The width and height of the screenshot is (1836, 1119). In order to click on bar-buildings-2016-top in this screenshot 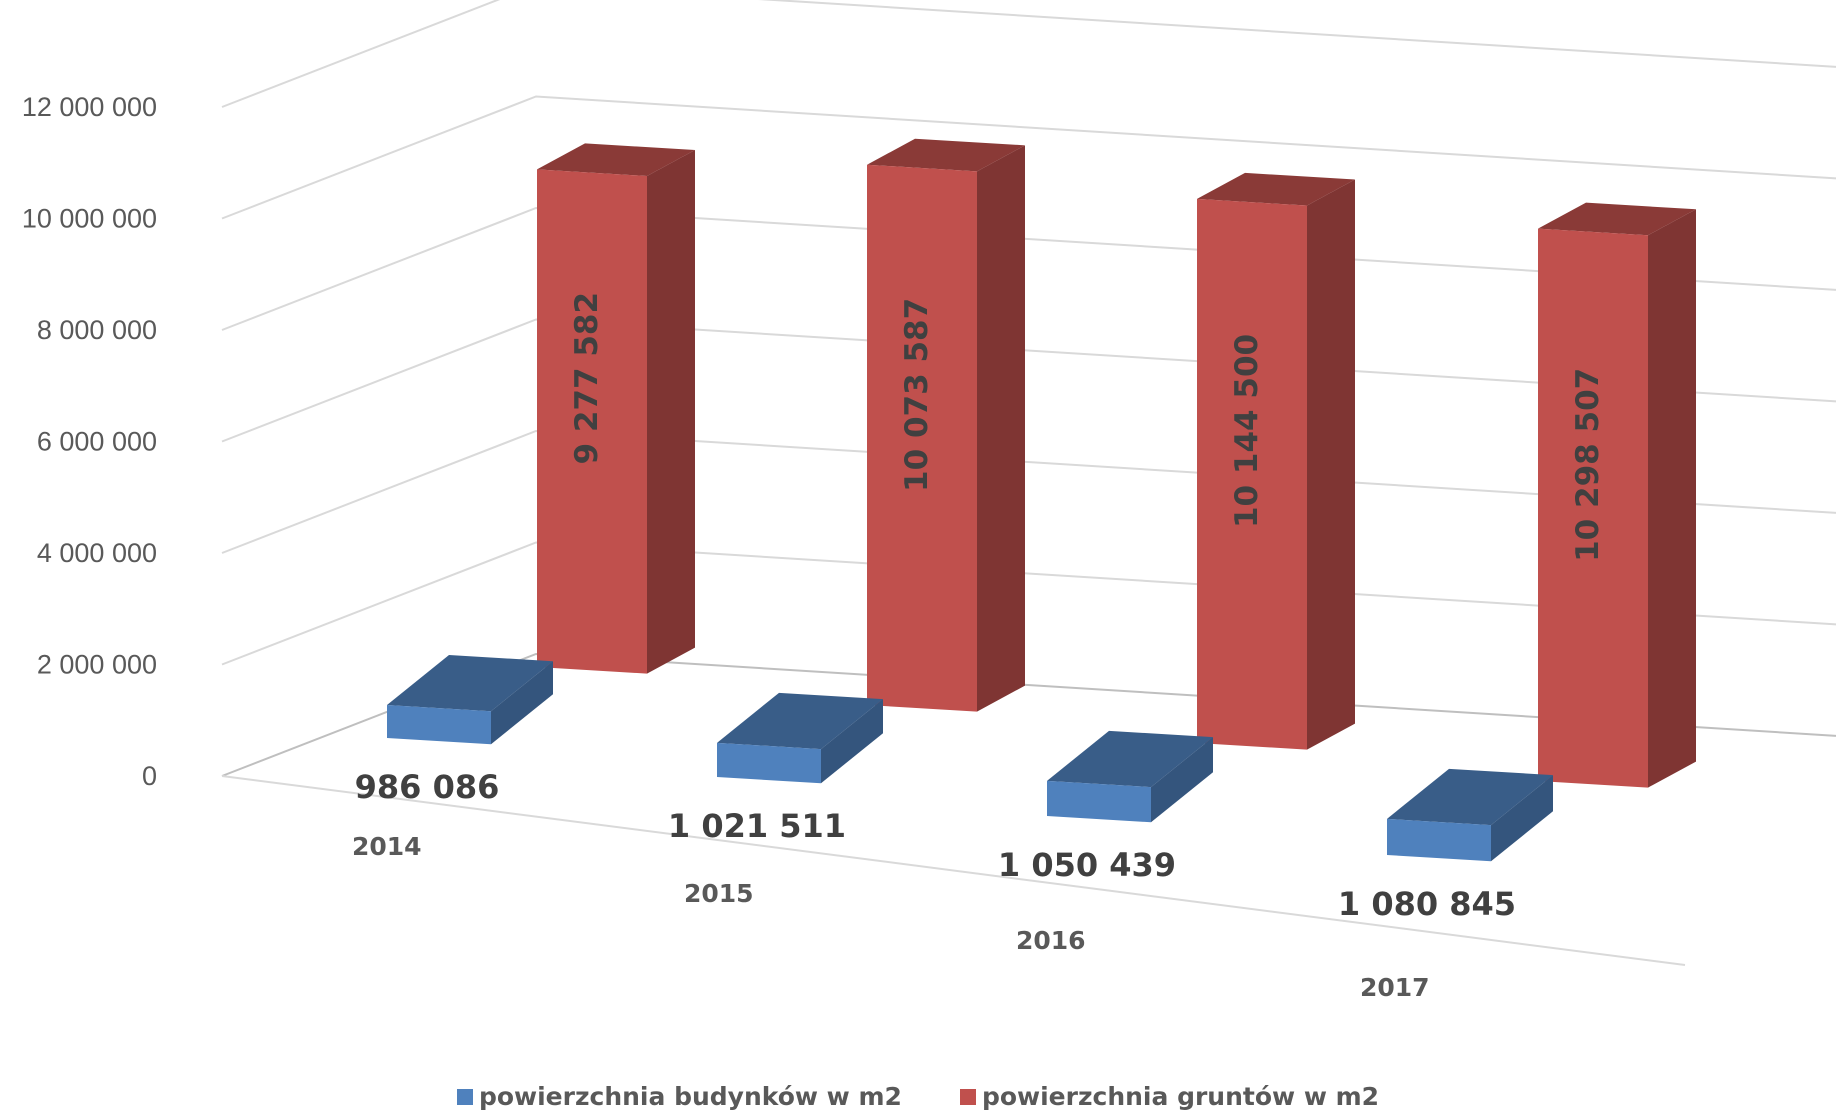, I will do `click(1130, 759)`.